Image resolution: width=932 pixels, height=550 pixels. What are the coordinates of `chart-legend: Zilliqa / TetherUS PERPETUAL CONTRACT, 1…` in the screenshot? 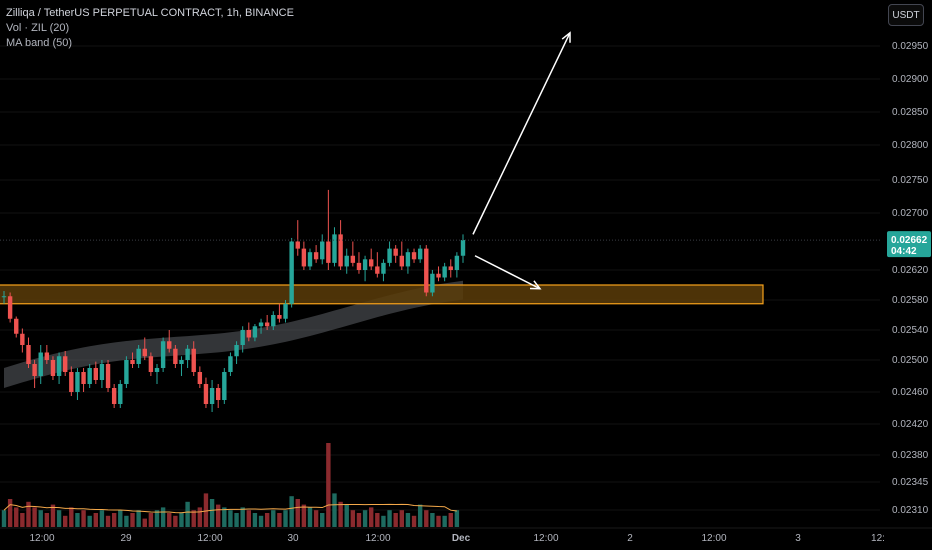 It's located at (150, 28).